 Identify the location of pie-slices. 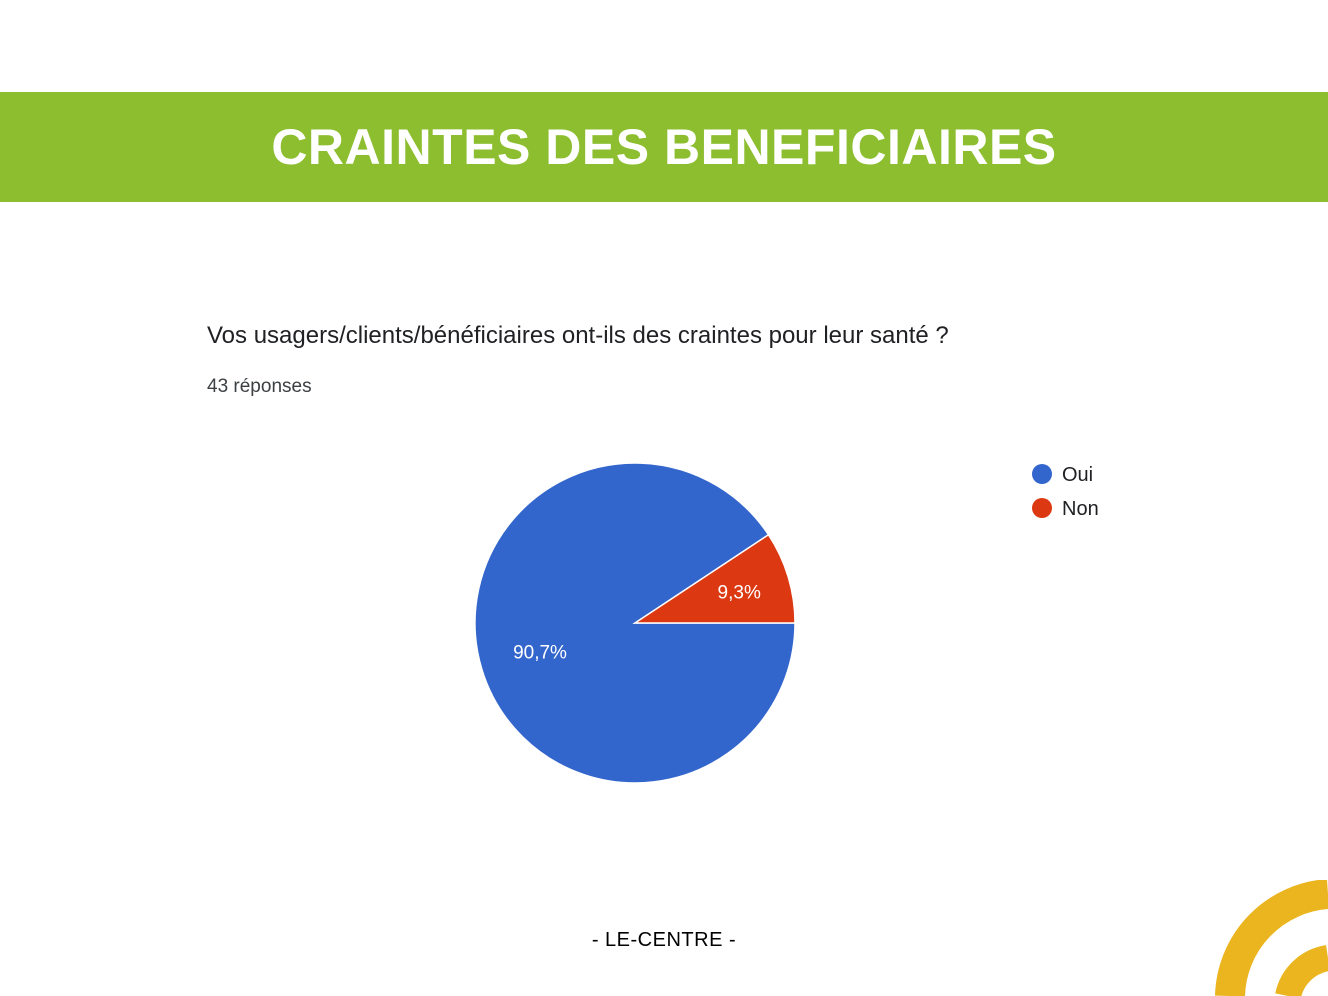
(635, 623).